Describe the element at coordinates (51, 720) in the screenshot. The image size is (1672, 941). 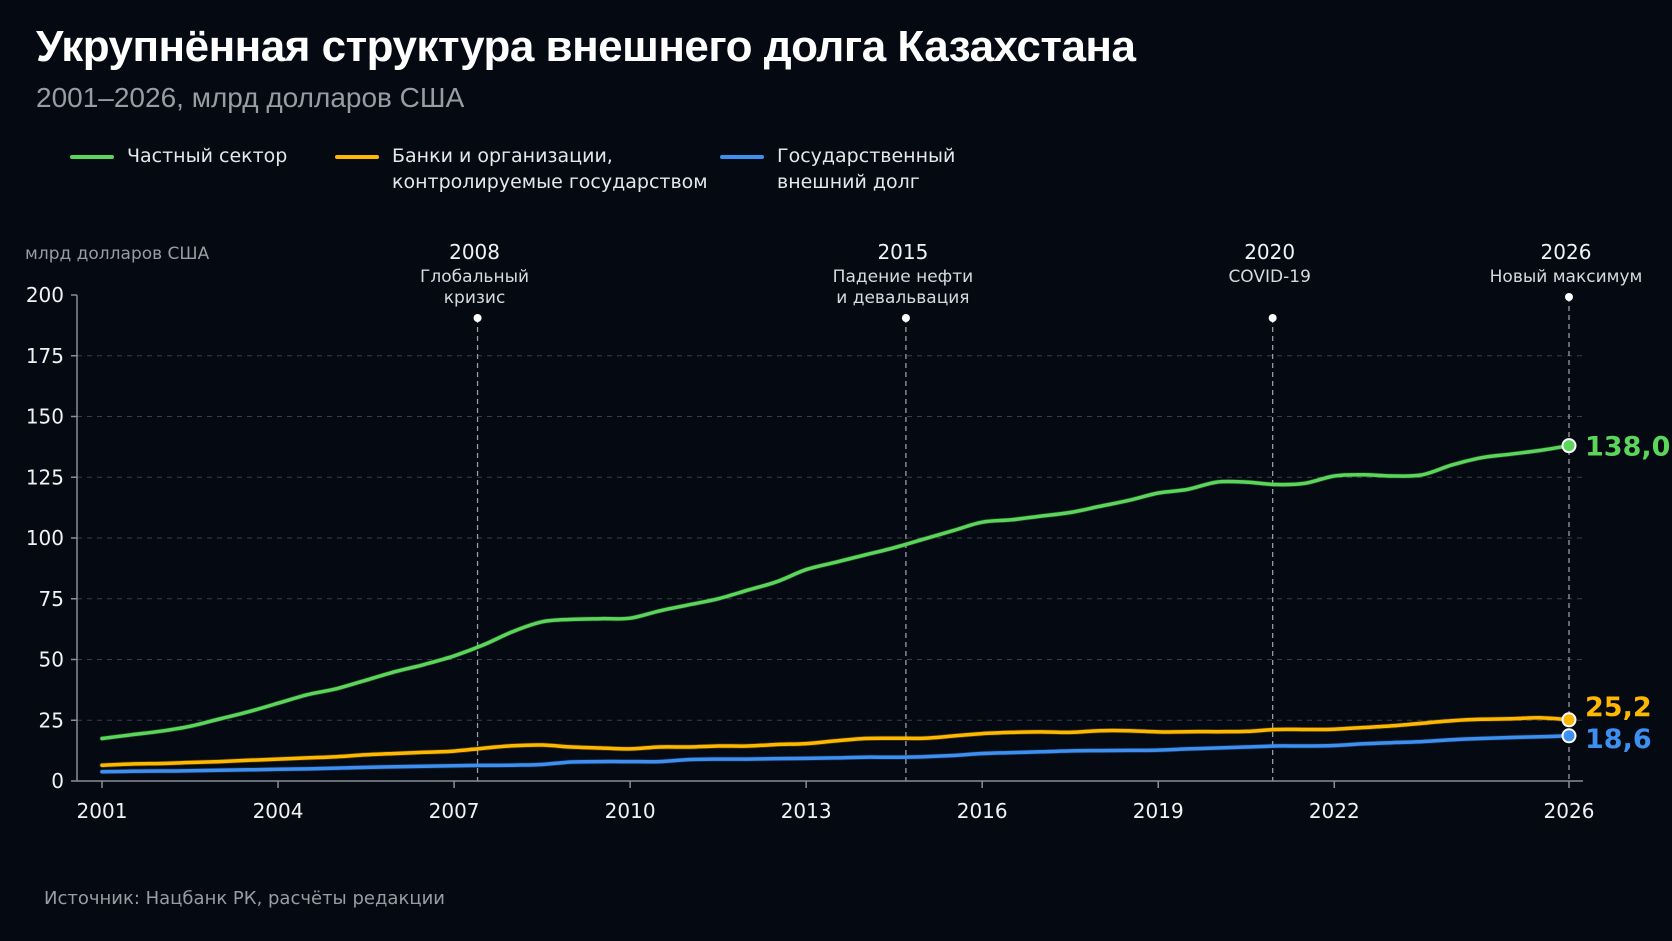
I see `y-tick-label: 25` at that location.